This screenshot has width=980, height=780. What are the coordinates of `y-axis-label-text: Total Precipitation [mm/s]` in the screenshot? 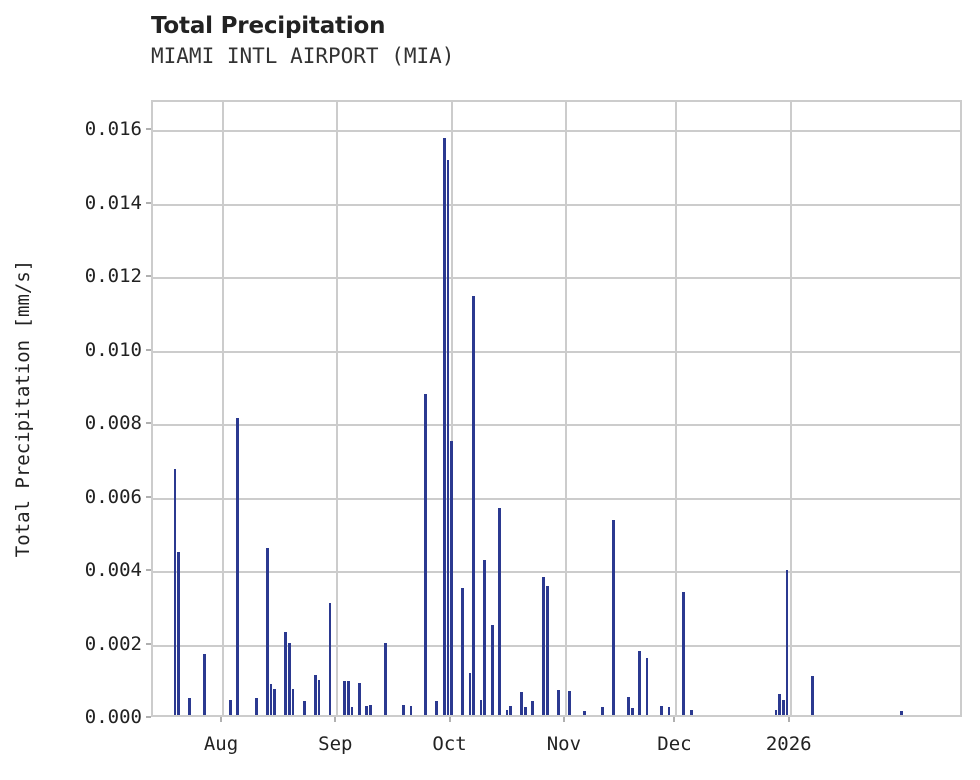 It's located at (23, 408).